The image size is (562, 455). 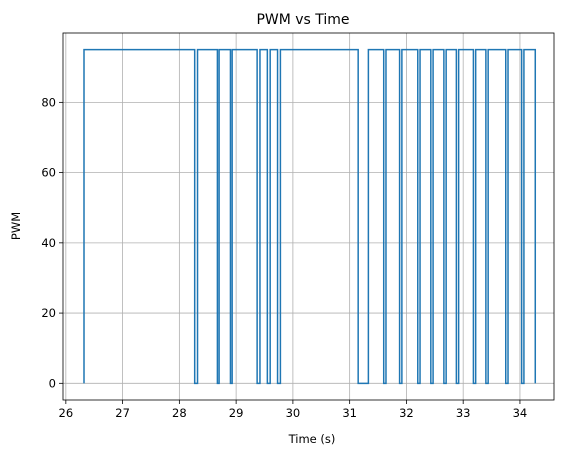 I want to click on x-tick-label: 31, so click(x=349, y=413).